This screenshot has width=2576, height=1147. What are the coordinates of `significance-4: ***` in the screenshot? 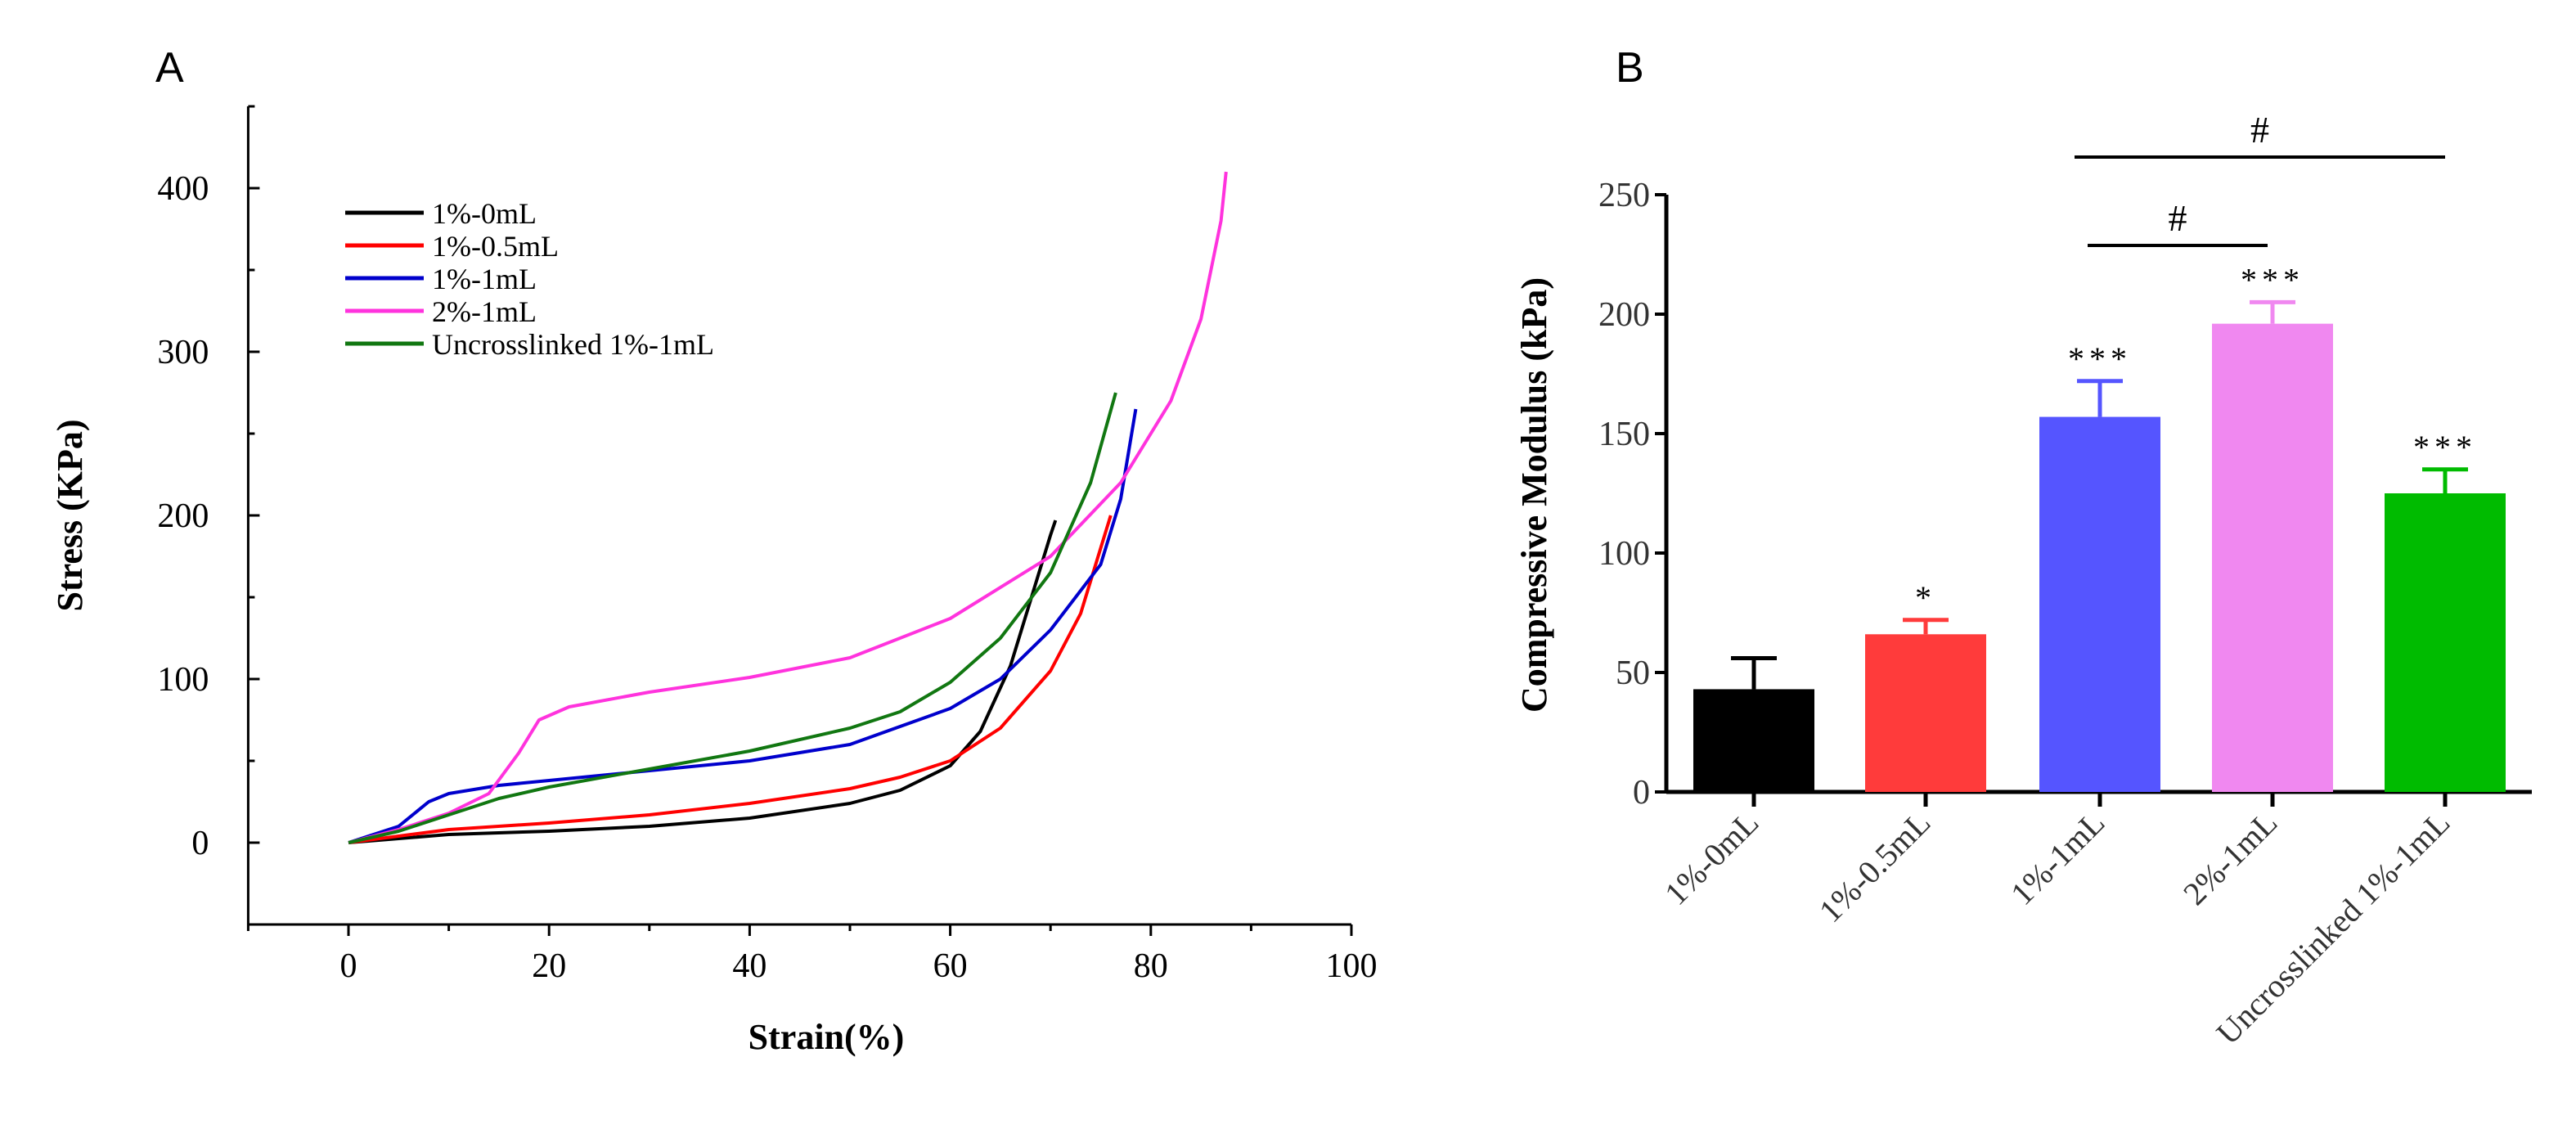 It's located at (2445, 447).